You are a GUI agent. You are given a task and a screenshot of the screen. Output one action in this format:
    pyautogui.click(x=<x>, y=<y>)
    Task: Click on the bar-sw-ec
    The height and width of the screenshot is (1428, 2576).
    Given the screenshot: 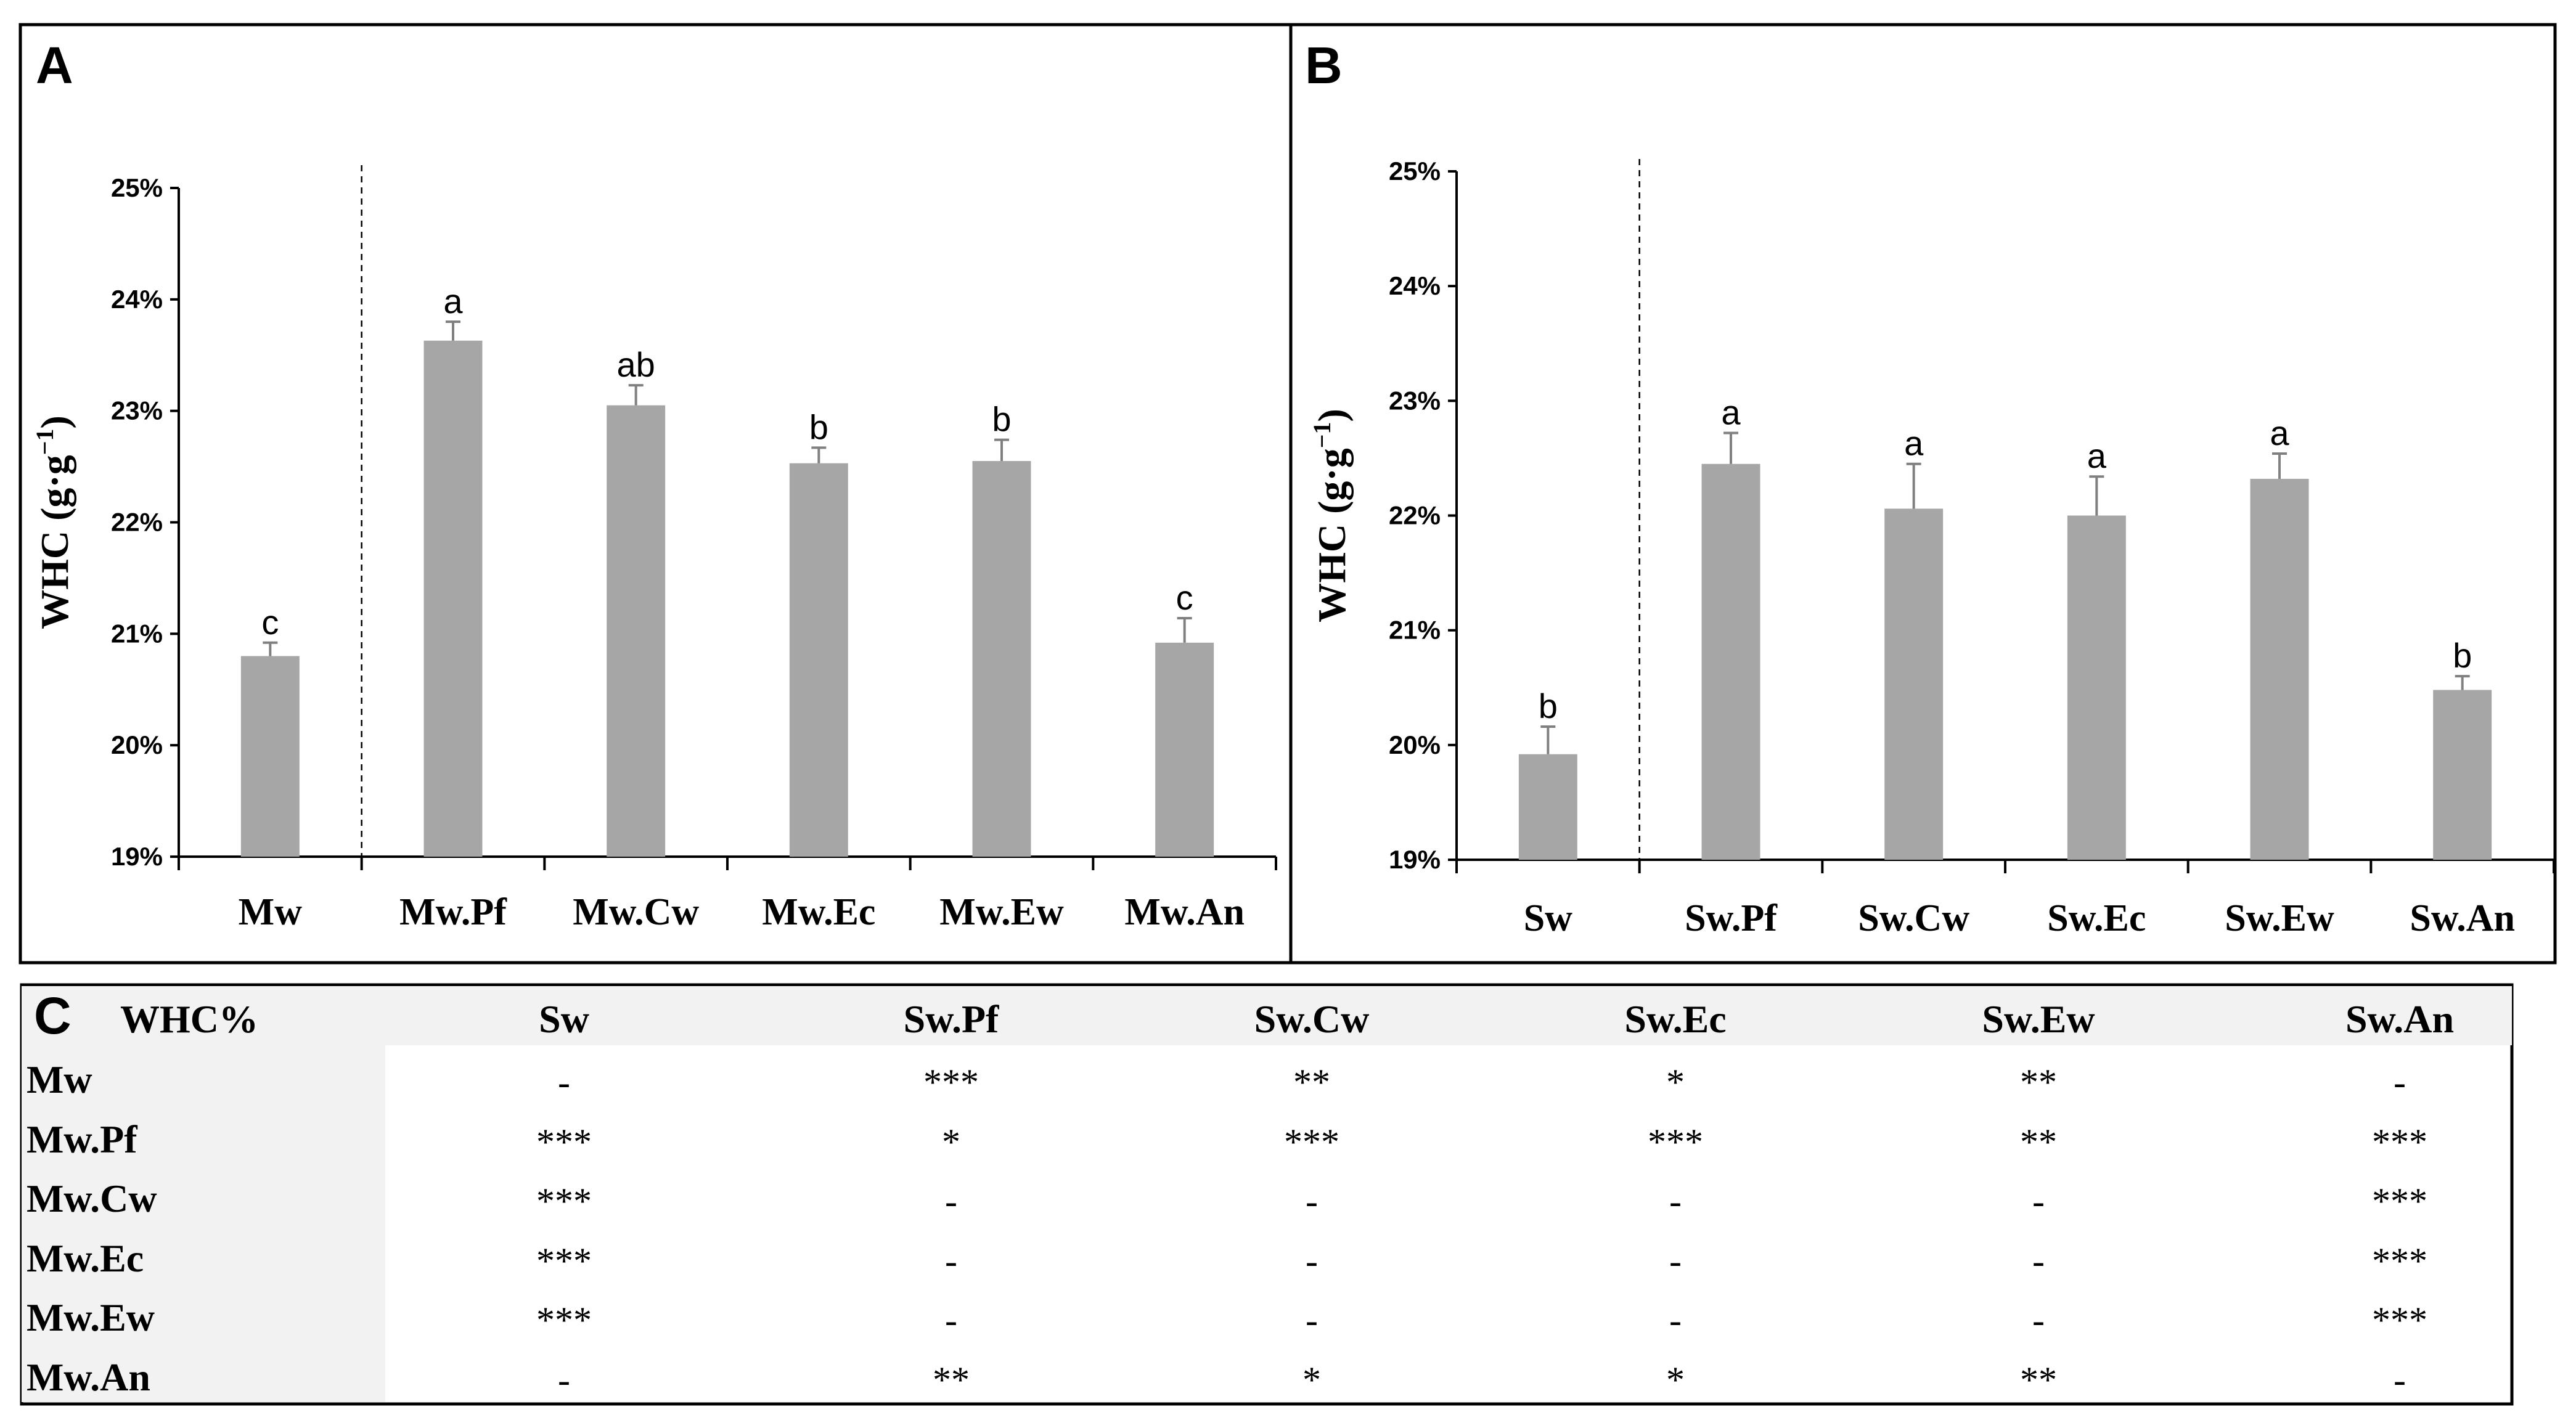 What is the action you would take?
    pyautogui.click(x=2096, y=687)
    